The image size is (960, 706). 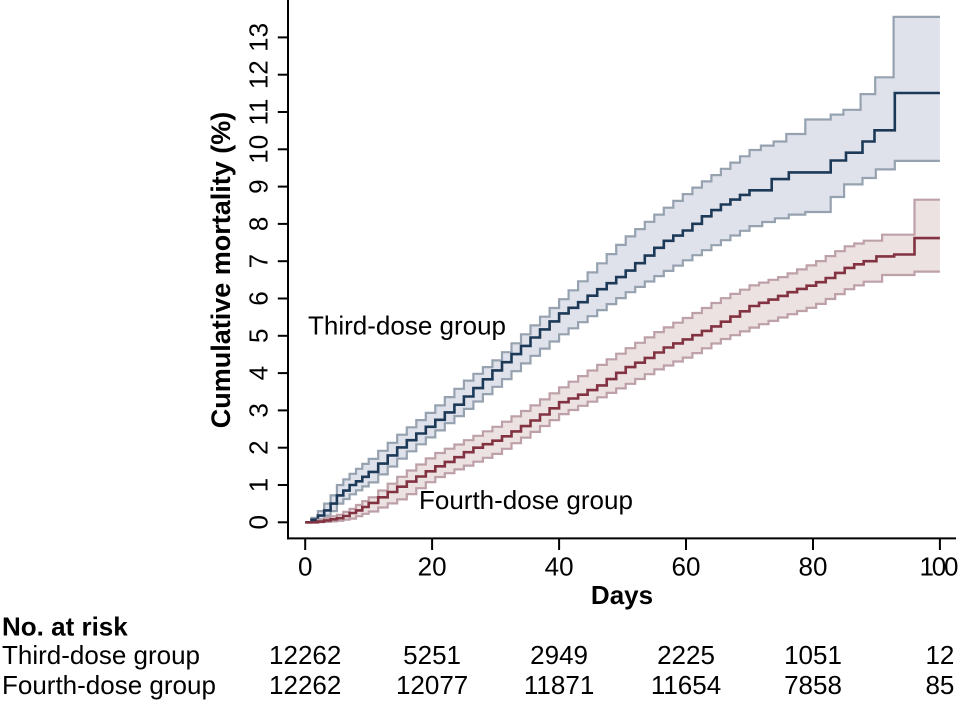 I want to click on svg-text: 2949, so click(x=559, y=655).